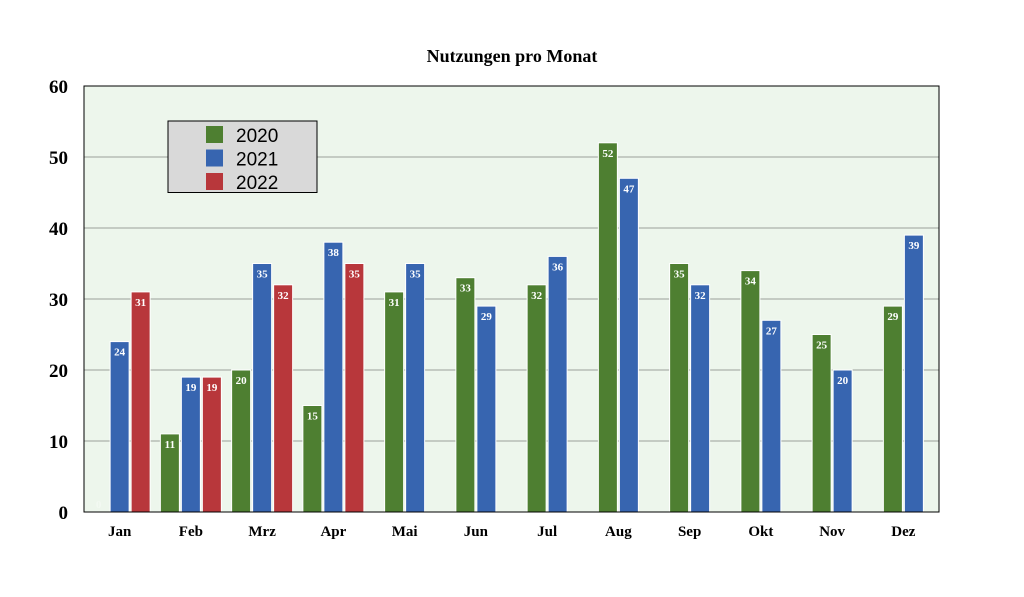 This screenshot has width=1024, height=597. Describe the element at coordinates (211, 444) in the screenshot. I see `bar-2022-Feb` at that location.